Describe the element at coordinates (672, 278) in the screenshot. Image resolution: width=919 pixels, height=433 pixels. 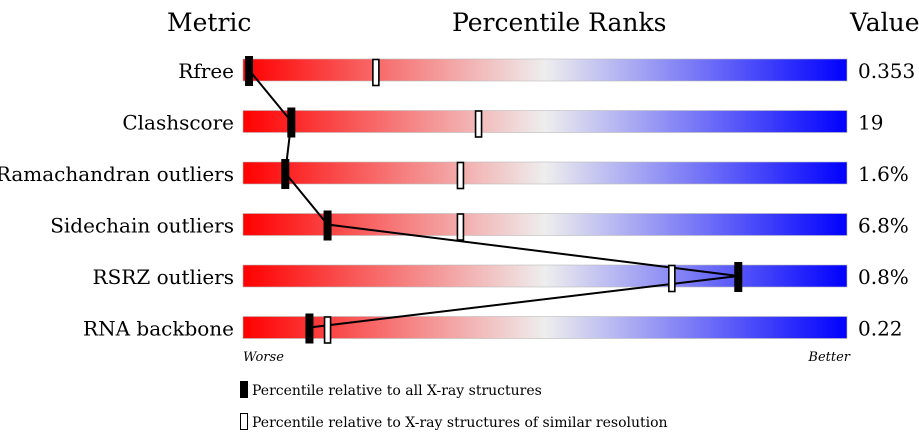
I see `similar-resolution-marker-rsrz-outliers` at that location.